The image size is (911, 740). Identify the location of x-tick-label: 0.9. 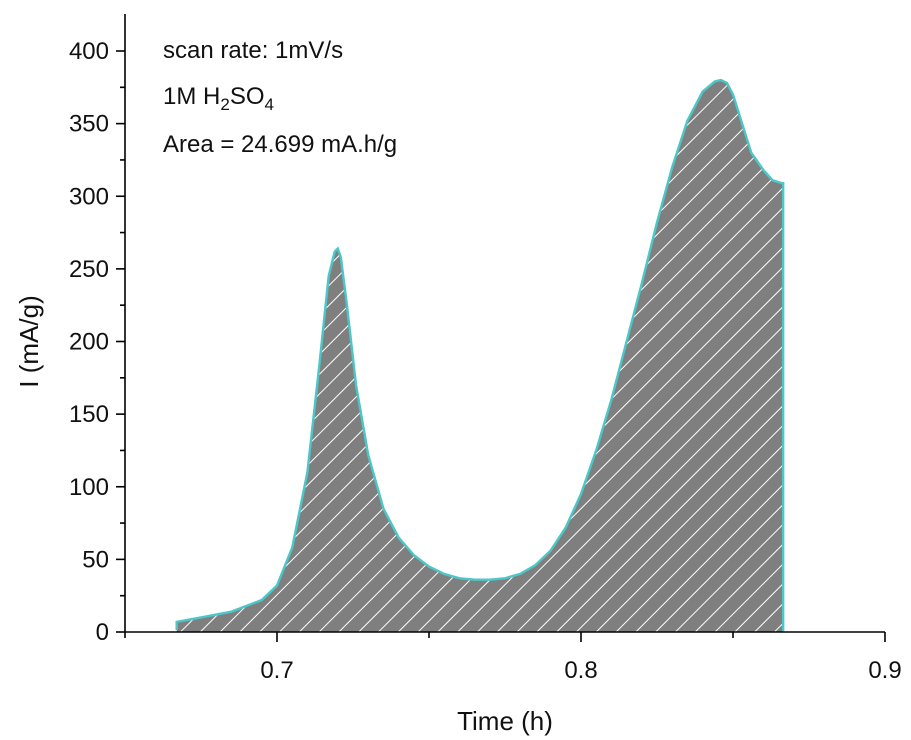
(884, 670).